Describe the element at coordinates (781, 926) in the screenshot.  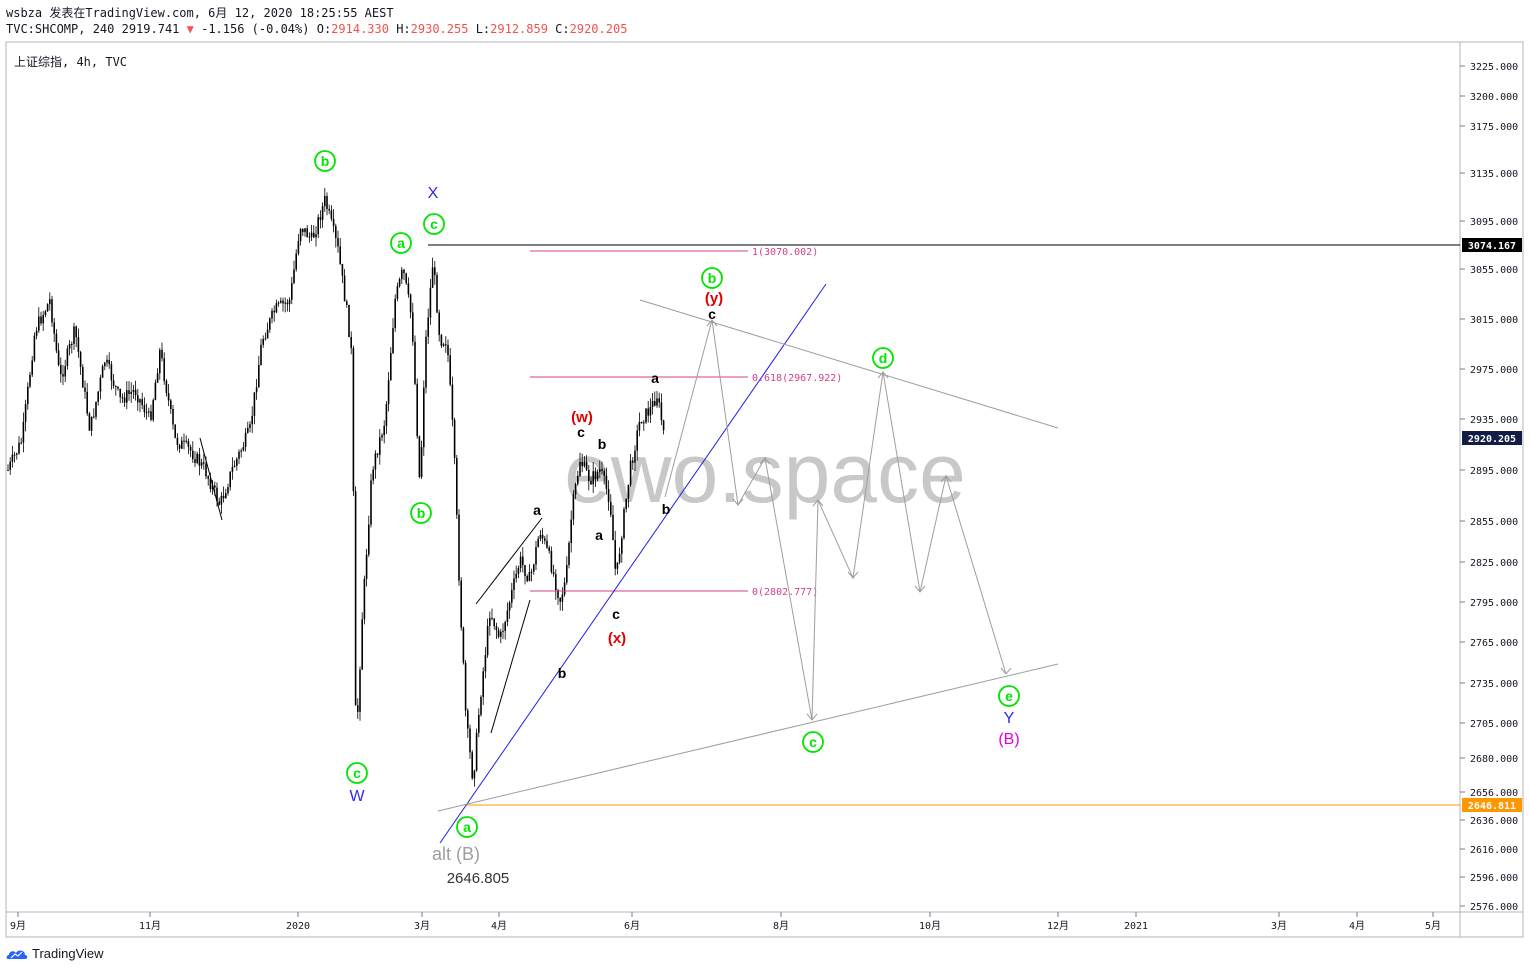
I see `x-tick-label: 8月` at that location.